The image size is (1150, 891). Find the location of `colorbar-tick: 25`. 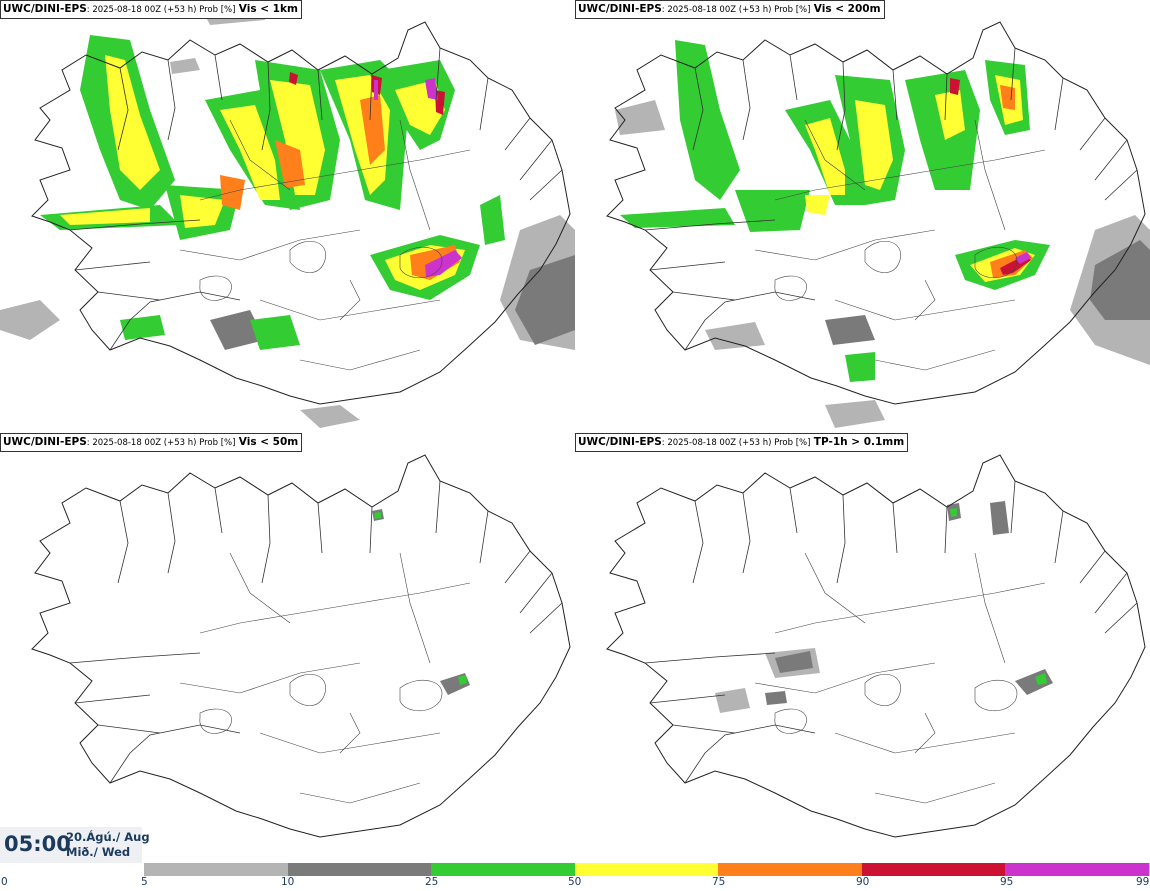

colorbar-tick: 25 is located at coordinates (432, 882).